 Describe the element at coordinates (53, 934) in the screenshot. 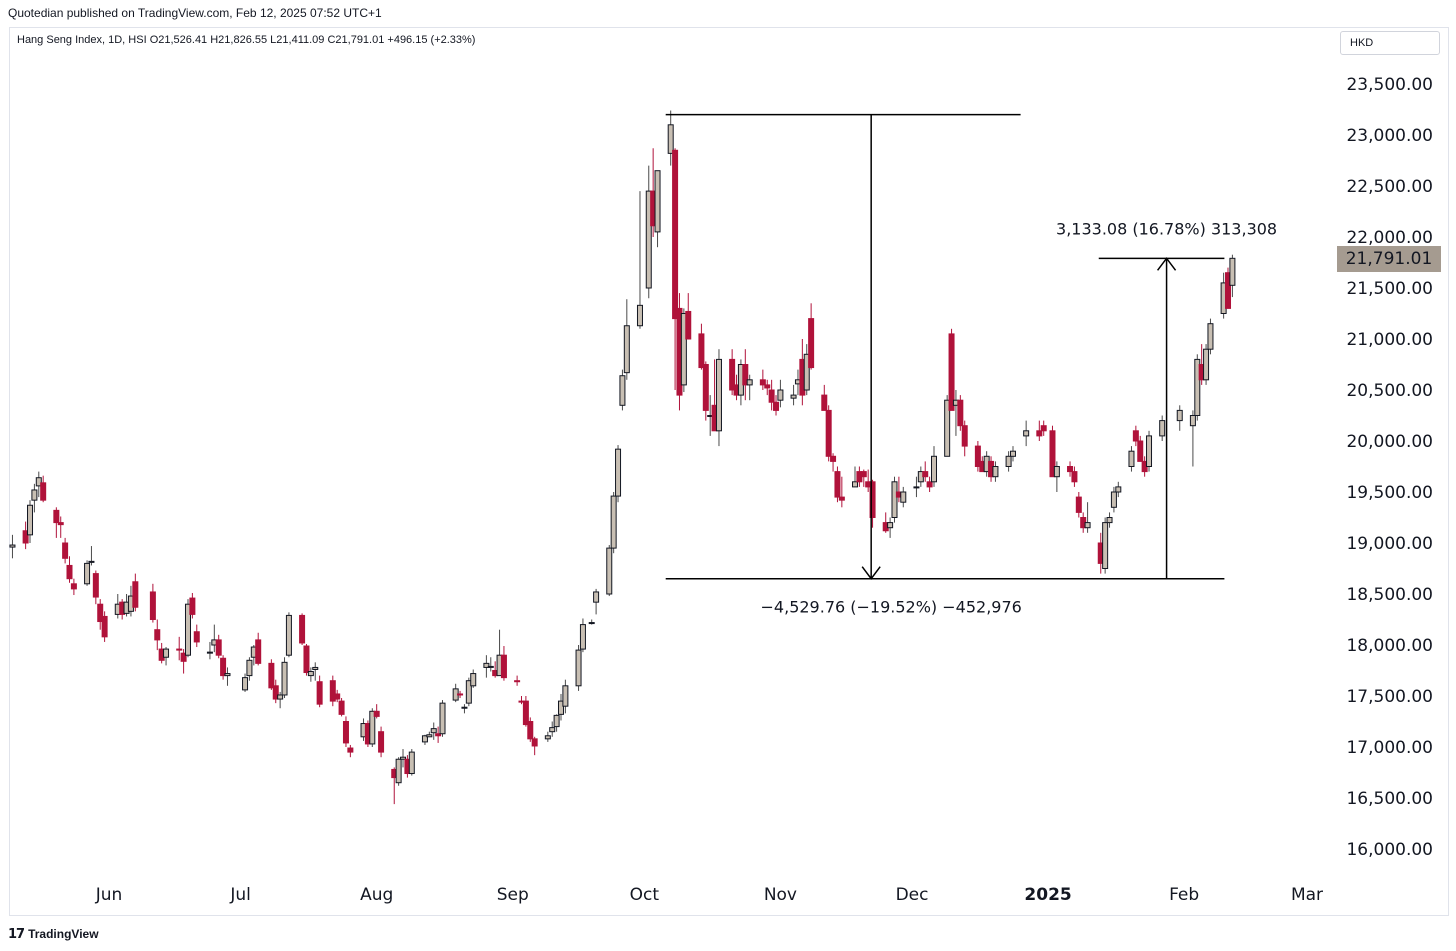

I see `tradingview-logo: 𝟭𝟳 TradingView` at that location.